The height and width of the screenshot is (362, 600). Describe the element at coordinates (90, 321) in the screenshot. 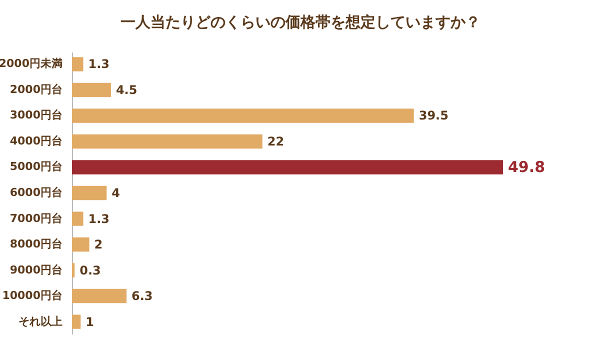

I see `data-label: 1` at that location.